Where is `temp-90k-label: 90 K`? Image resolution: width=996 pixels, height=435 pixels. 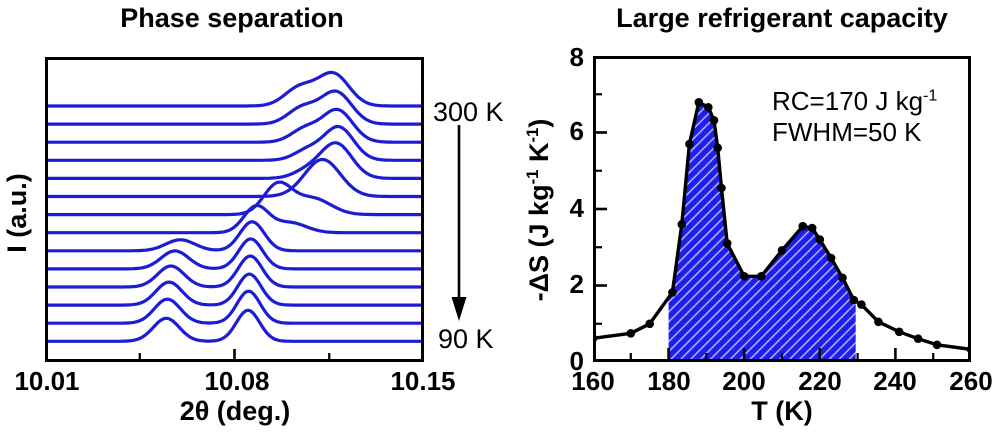 temp-90k-label: 90 K is located at coordinates (466, 339).